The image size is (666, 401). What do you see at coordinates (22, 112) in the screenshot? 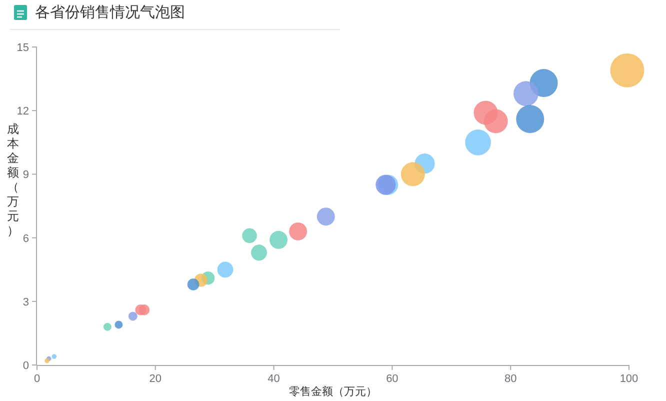
I see `y-tick-label: 12` at bounding box center [22, 112].